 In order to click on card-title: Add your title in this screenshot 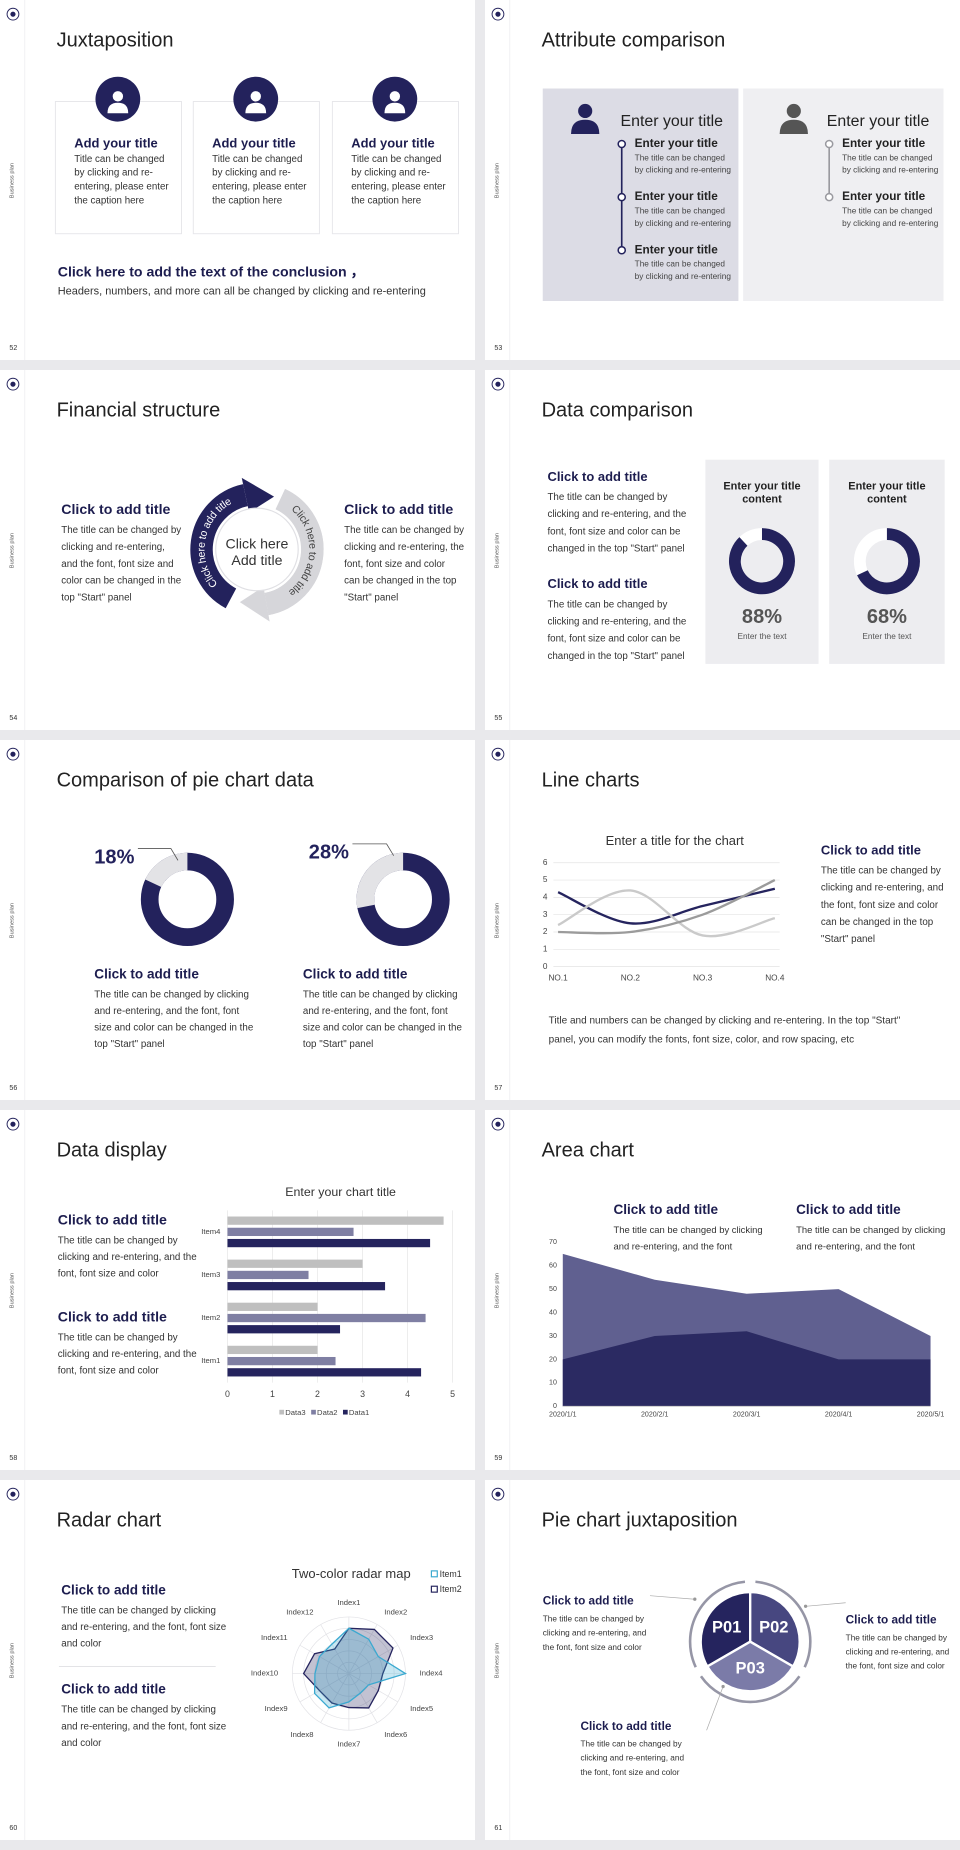, I will do `click(393, 142)`.